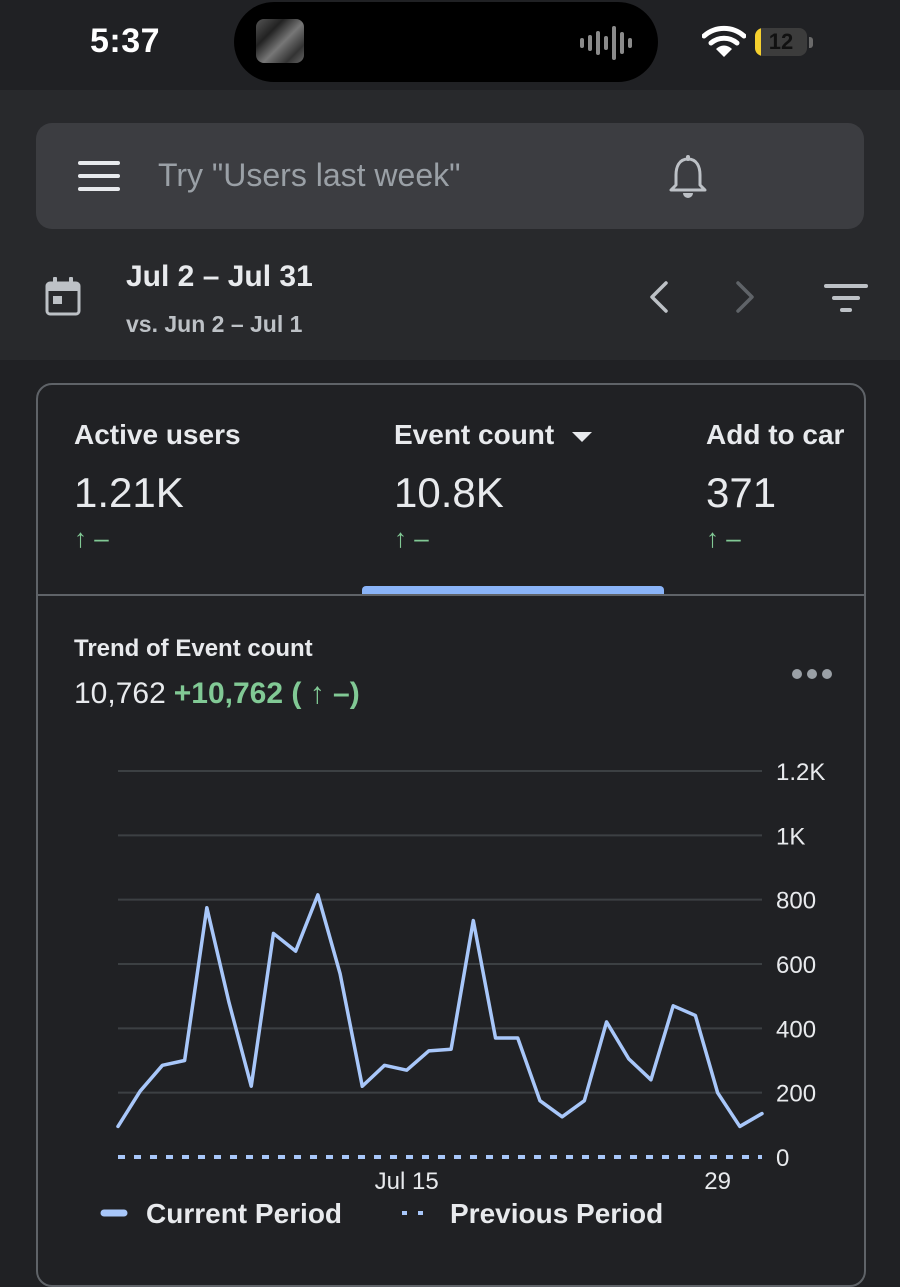  What do you see at coordinates (796, 1029) in the screenshot?
I see `y-tick-label: 400` at bounding box center [796, 1029].